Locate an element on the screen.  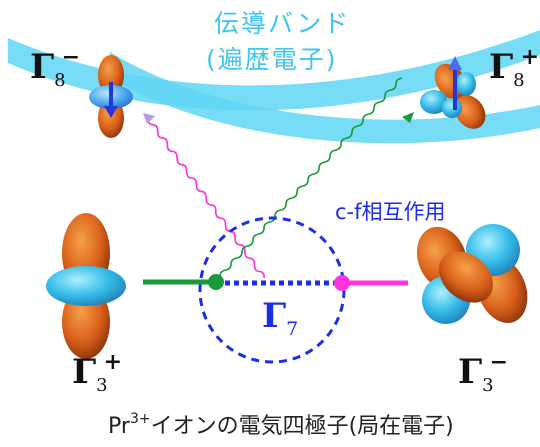
gamma3-minus-label: Γ3− is located at coordinates (483, 372).